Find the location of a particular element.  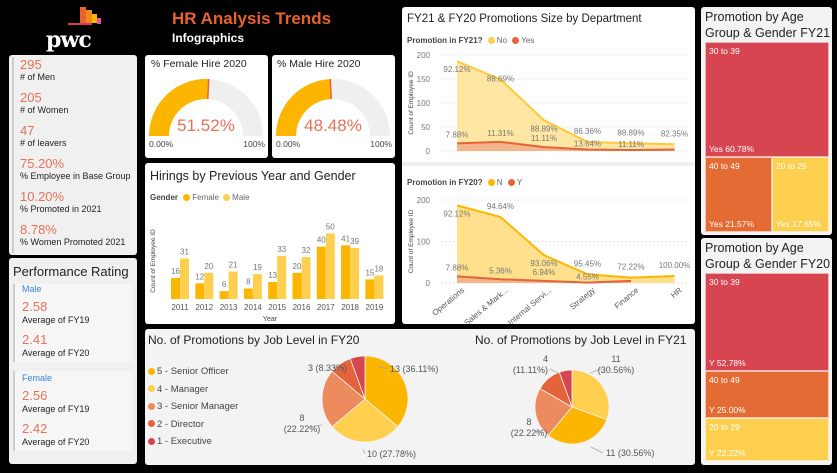

fy20-legend: Promotion in FY20? N Y is located at coordinates (464, 182).